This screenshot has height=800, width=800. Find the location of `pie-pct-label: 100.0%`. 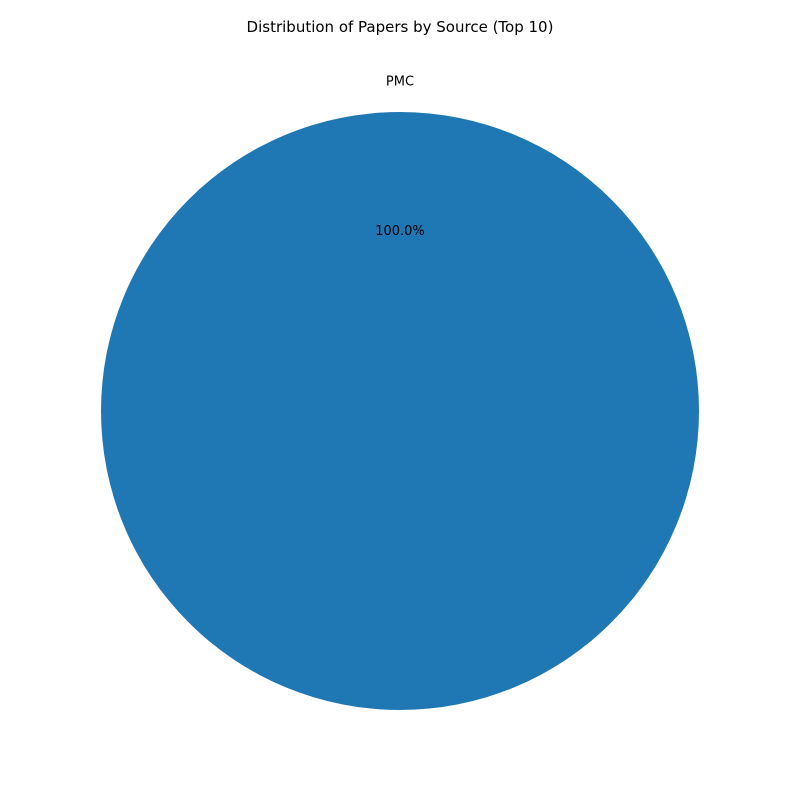

pie-pct-label: 100.0% is located at coordinates (400, 231).